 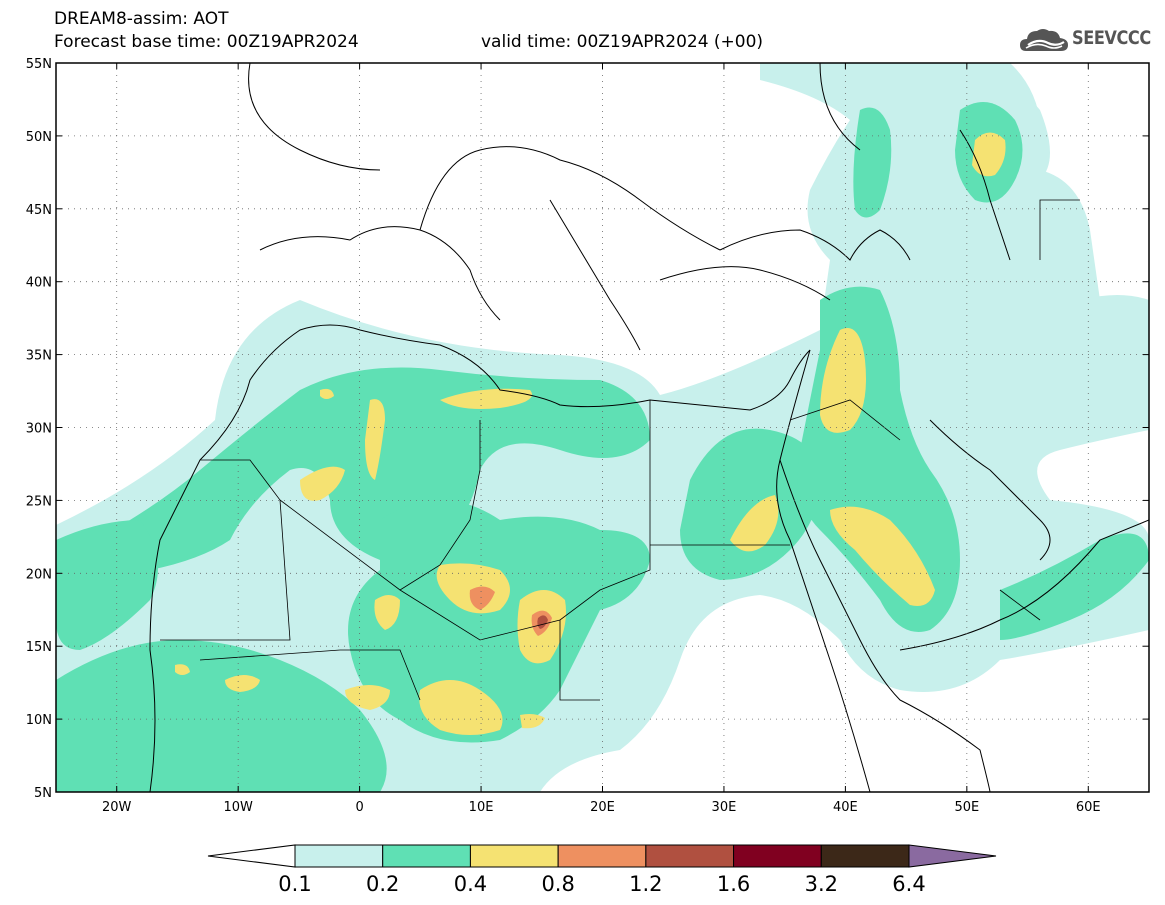 I want to click on lat-label: 15N, so click(x=39, y=647).